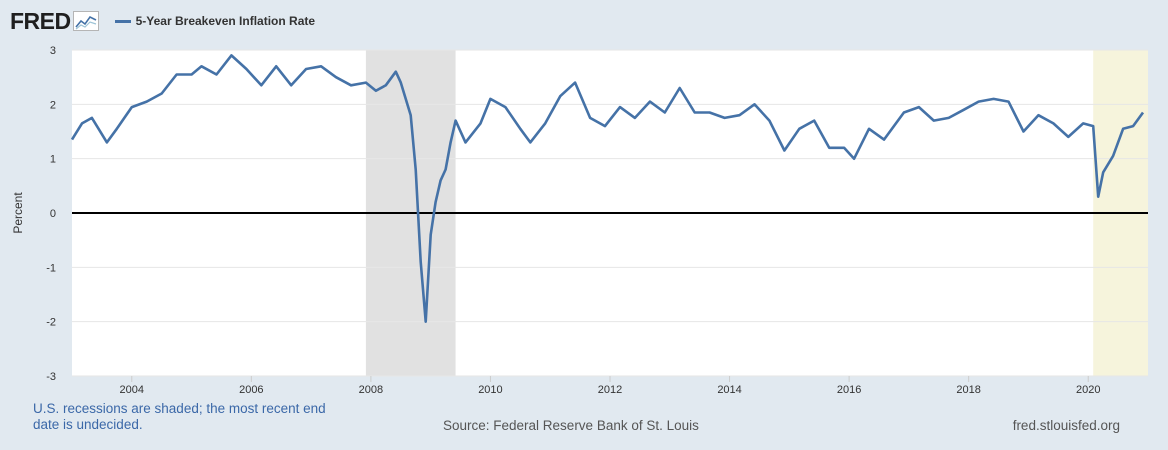 Image resolution: width=1168 pixels, height=450 pixels. I want to click on x-tick-label: 2012, so click(610, 390).